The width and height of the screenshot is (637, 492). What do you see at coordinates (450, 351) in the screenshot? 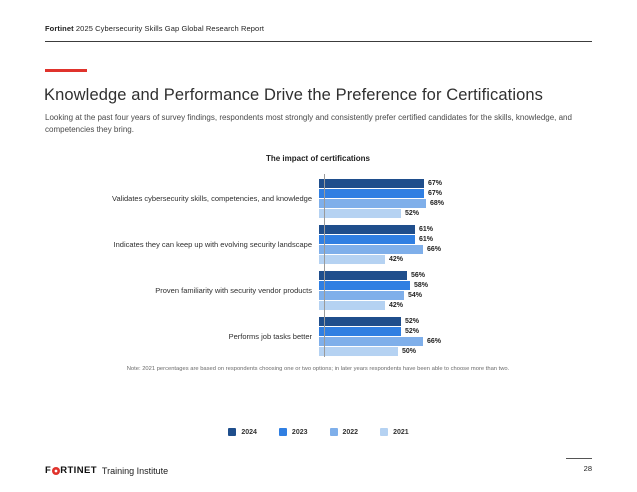
I see `bar-row: 50%` at bounding box center [450, 351].